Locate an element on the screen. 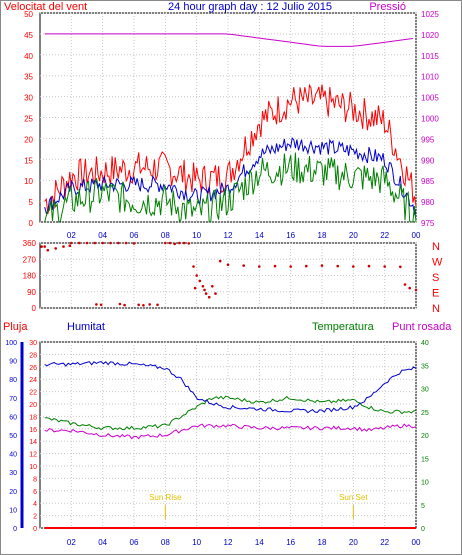 Image resolution: width=462 pixels, height=555 pixels. rain-tick-label: 0 is located at coordinates (35, 529).